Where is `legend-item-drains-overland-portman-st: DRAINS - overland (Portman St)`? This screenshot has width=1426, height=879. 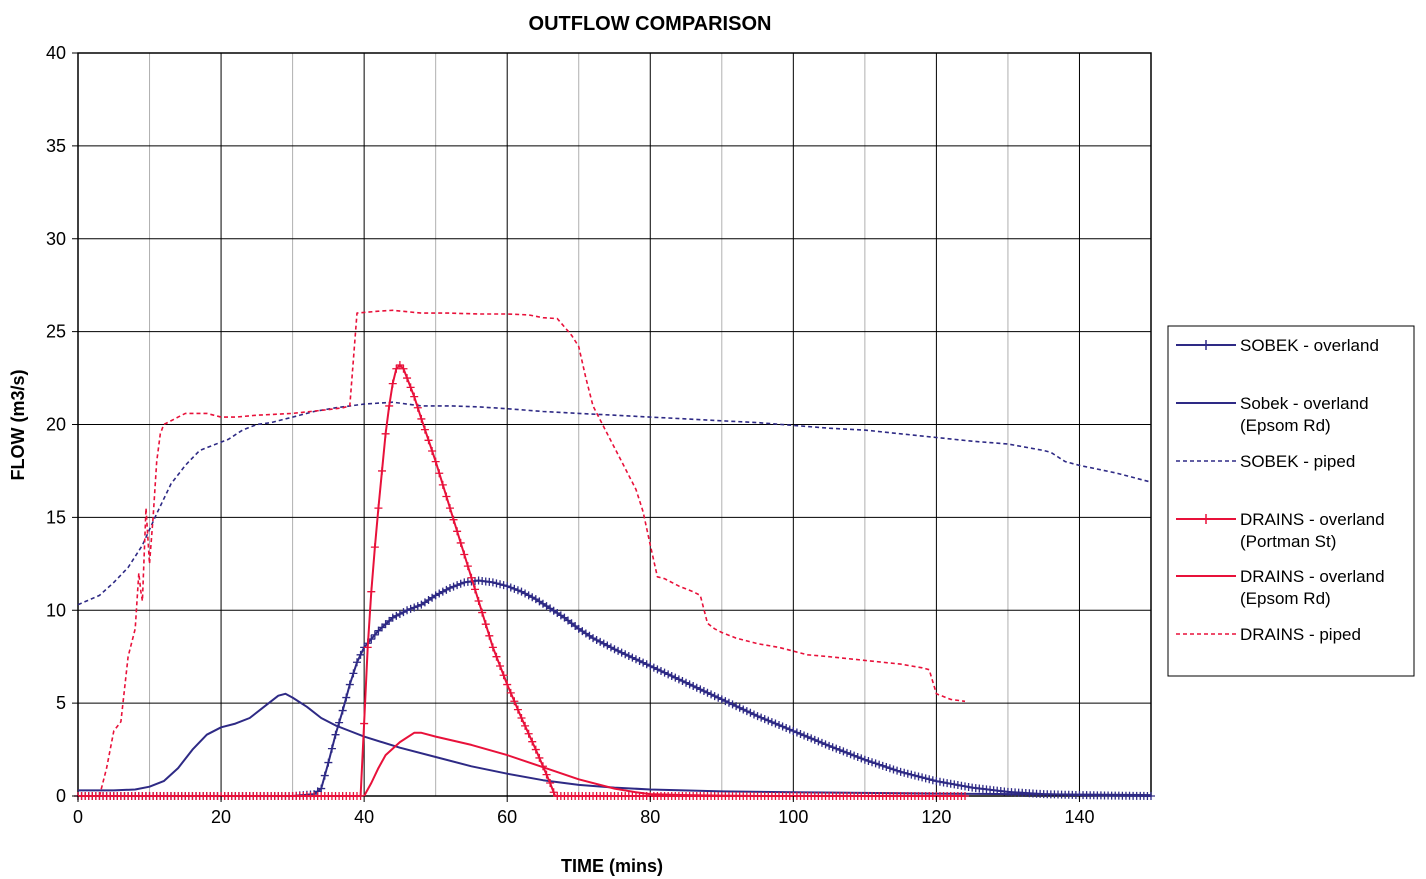
legend-item-drains-overland-portman-st: DRAINS - overland (Portman St) is located at coordinates (1280, 530).